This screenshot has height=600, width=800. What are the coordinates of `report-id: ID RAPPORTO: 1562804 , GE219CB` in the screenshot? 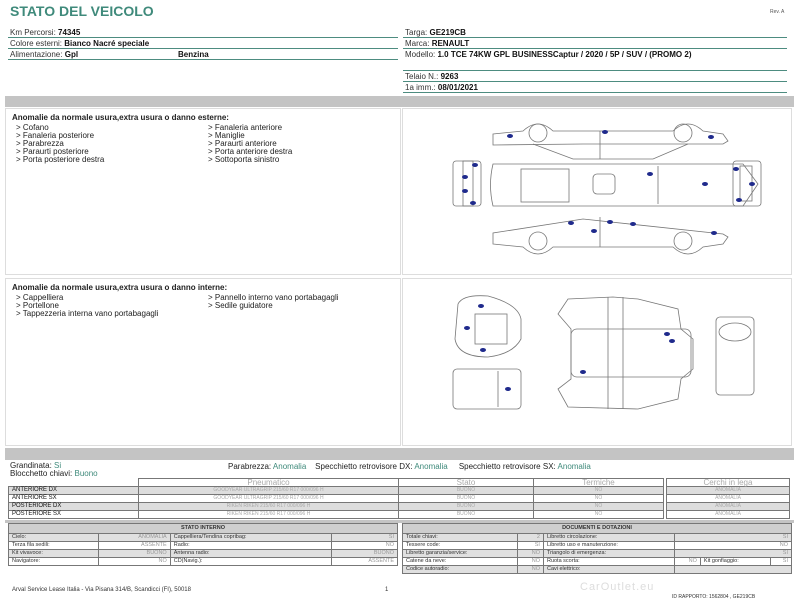 It's located at (714, 597).